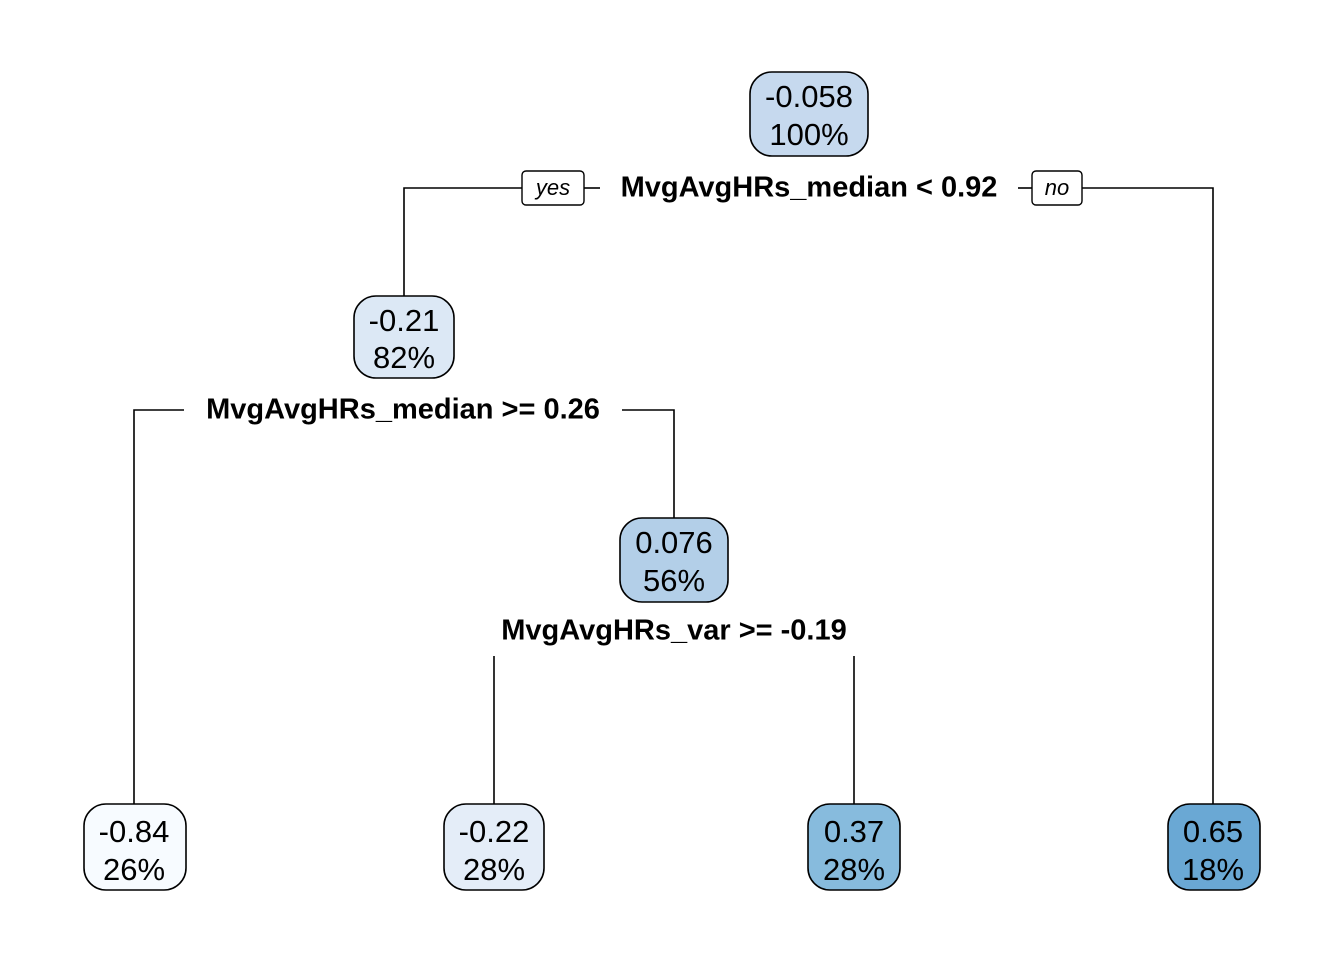 Image resolution: width=1344 pixels, height=960 pixels. I want to click on edge-n2-left, so click(158, 606).